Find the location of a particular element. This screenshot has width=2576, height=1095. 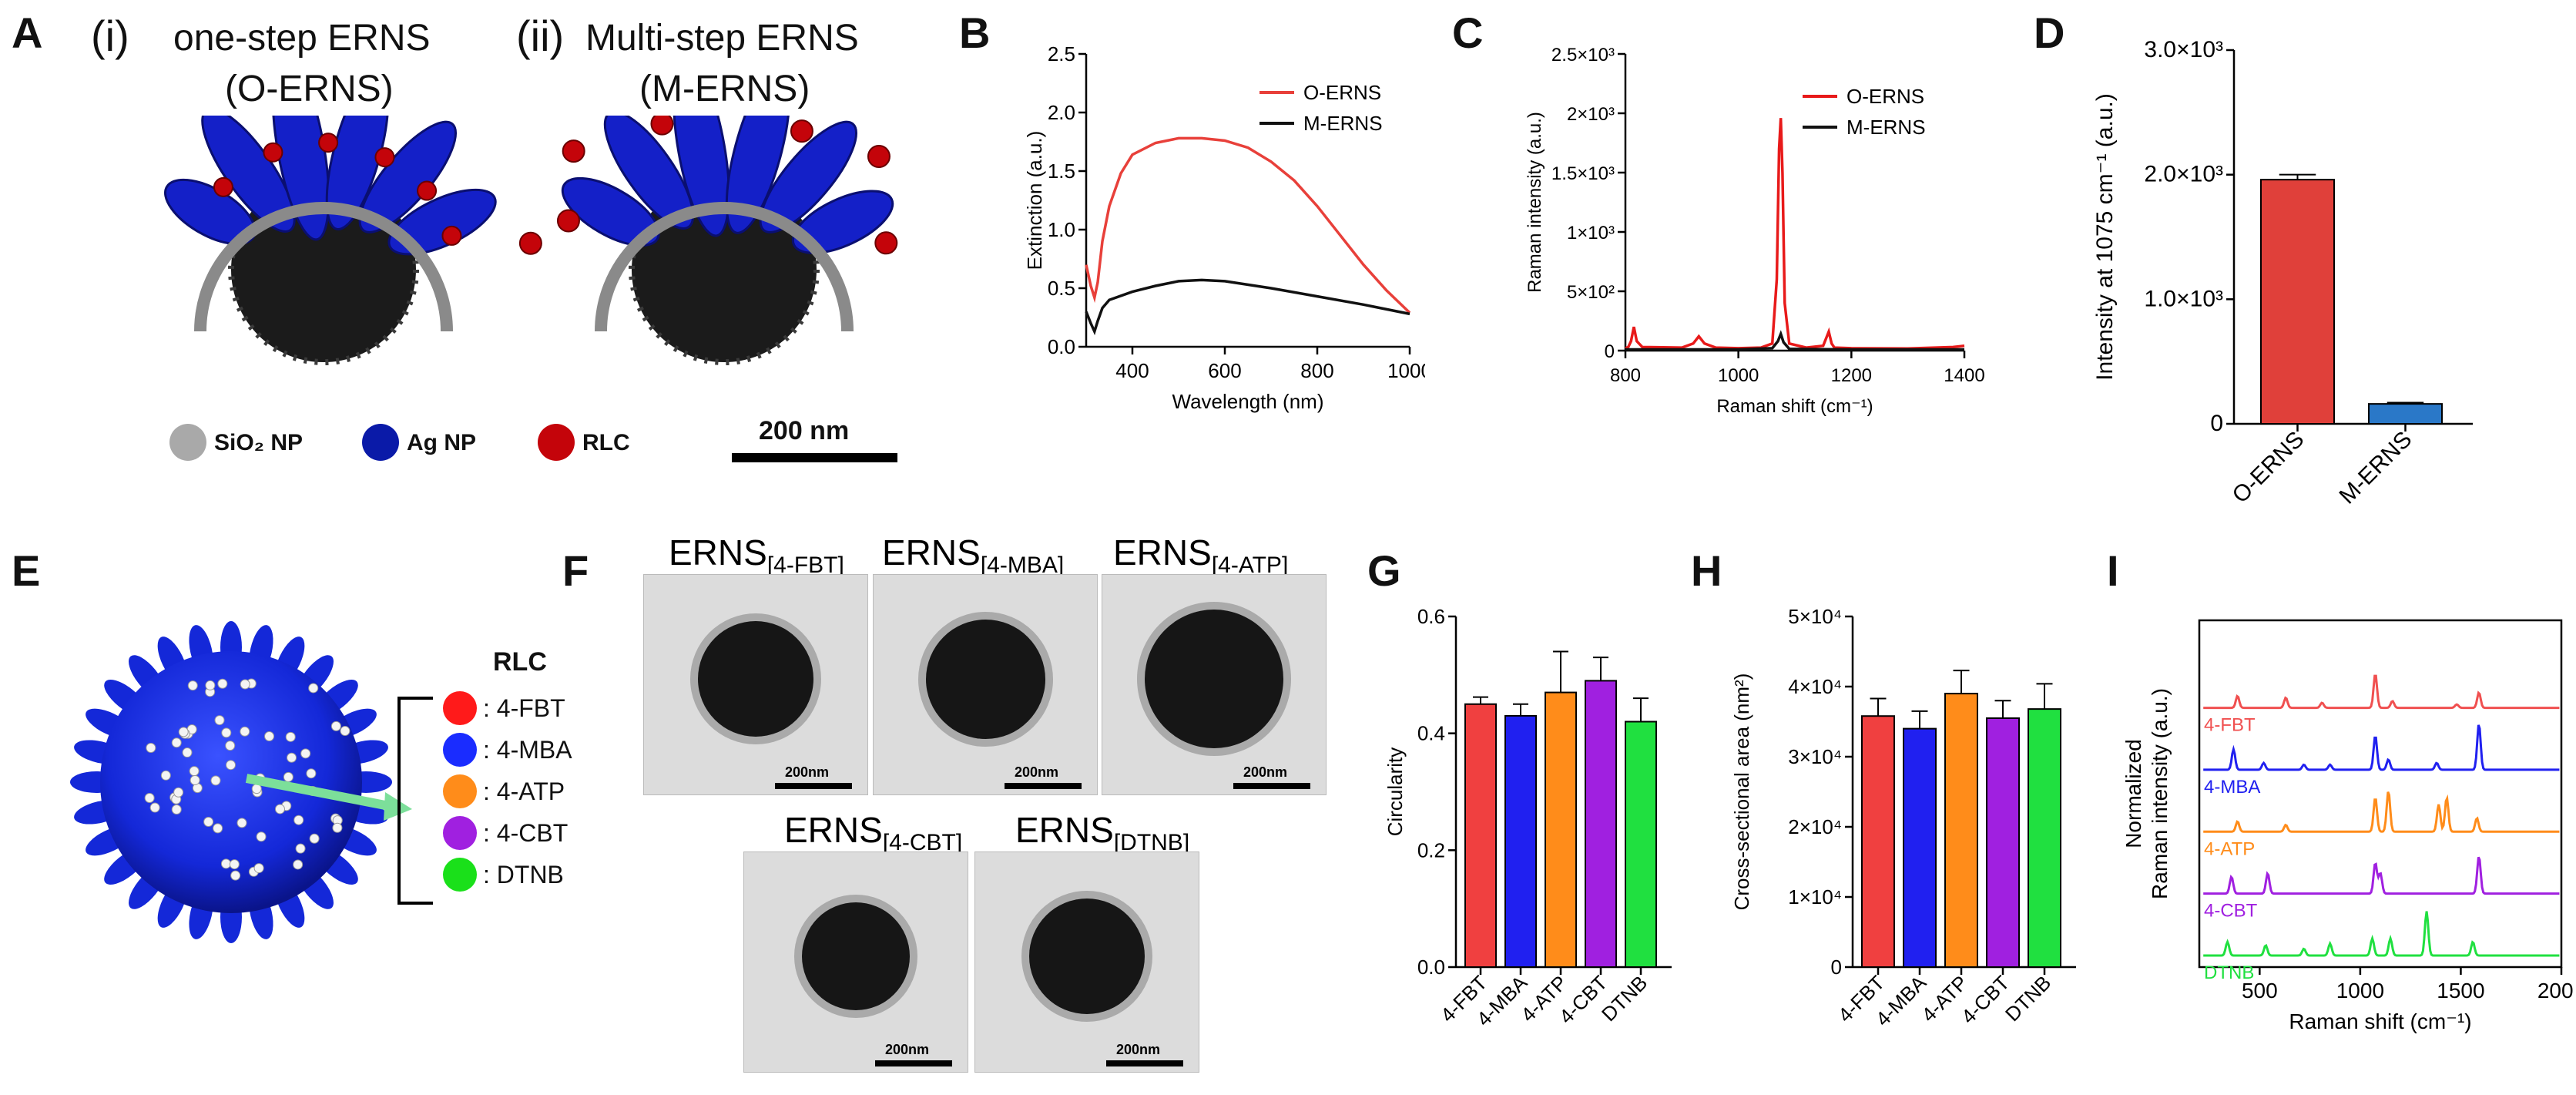

tem-title: ERNS[DTNB] is located at coordinates (1102, 832).